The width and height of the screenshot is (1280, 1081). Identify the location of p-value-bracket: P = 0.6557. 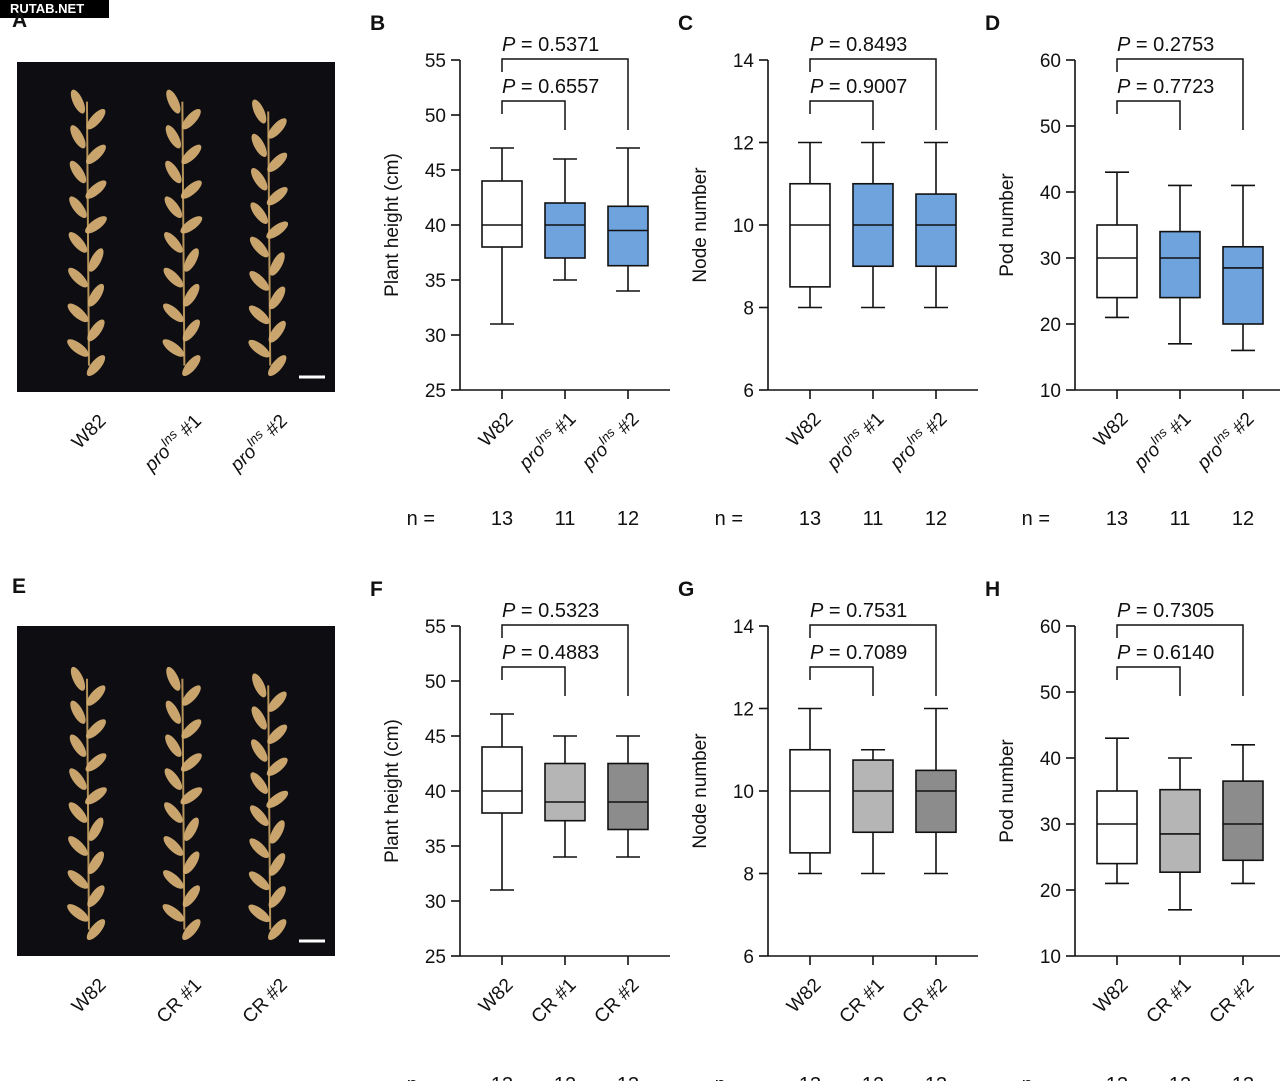
(550, 103).